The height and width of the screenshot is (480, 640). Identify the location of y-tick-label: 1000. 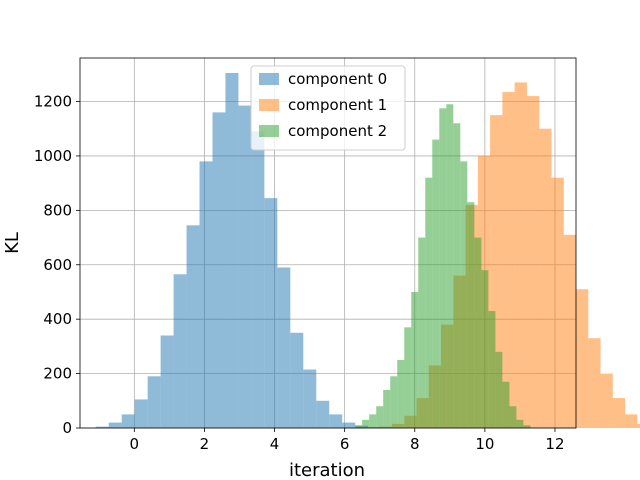
(53, 156).